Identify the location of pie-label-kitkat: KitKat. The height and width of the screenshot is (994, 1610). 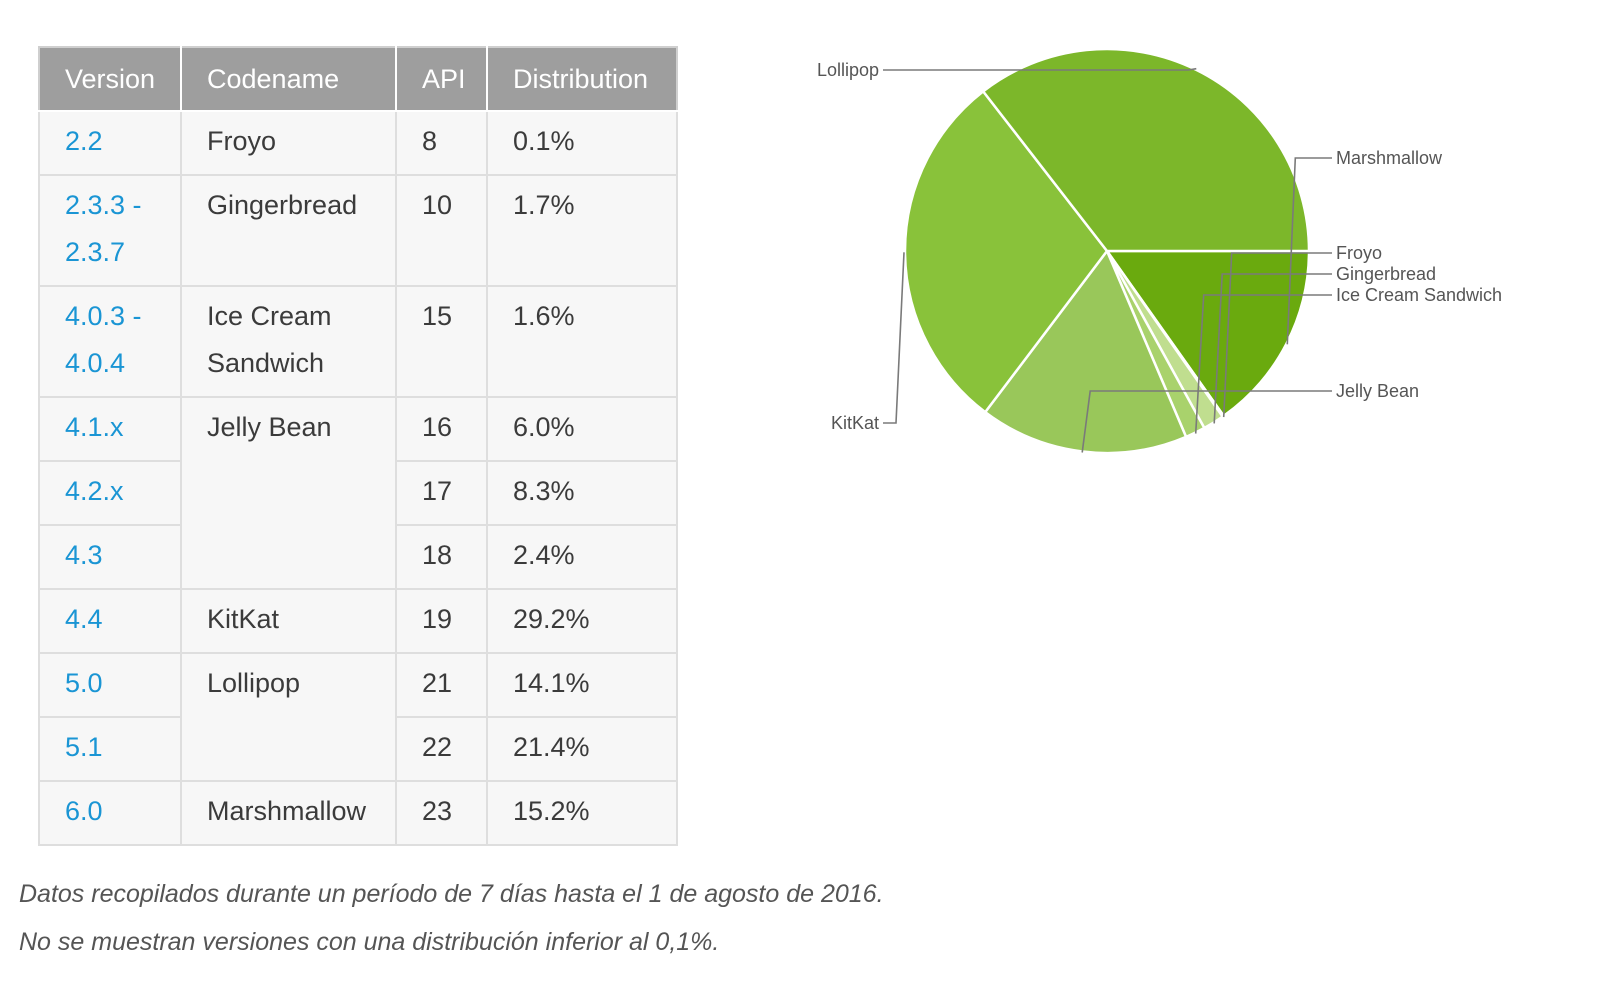
(855, 423).